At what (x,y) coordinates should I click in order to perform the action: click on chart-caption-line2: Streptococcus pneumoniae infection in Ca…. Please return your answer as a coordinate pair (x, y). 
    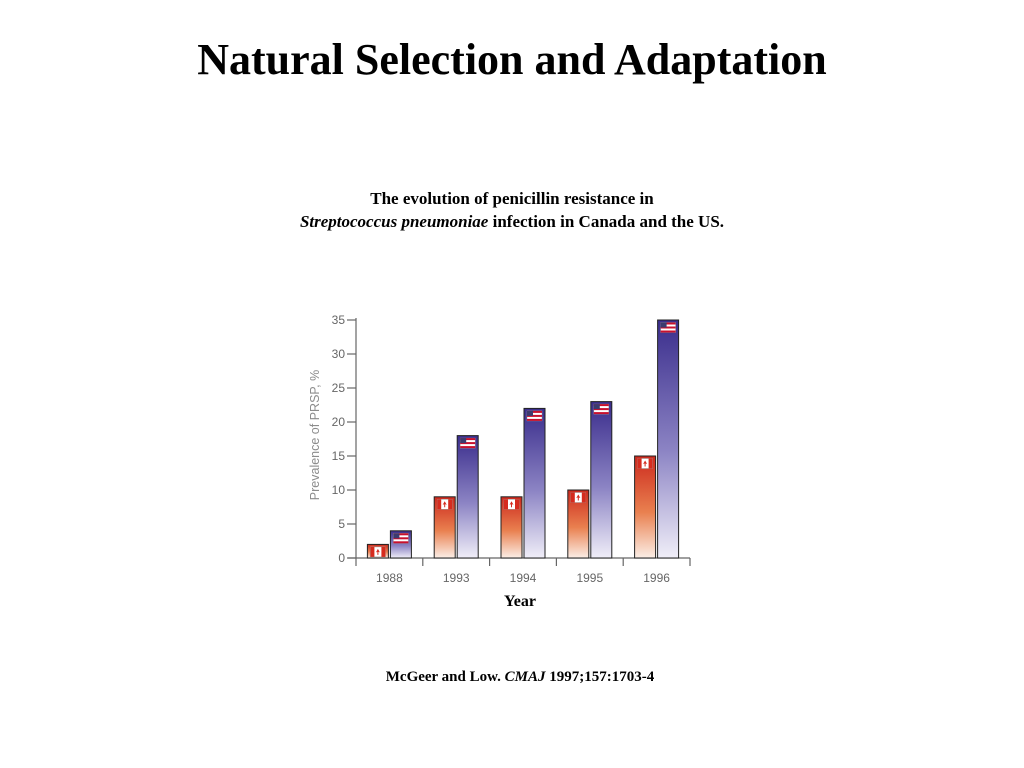
    Looking at the image, I should click on (512, 222).